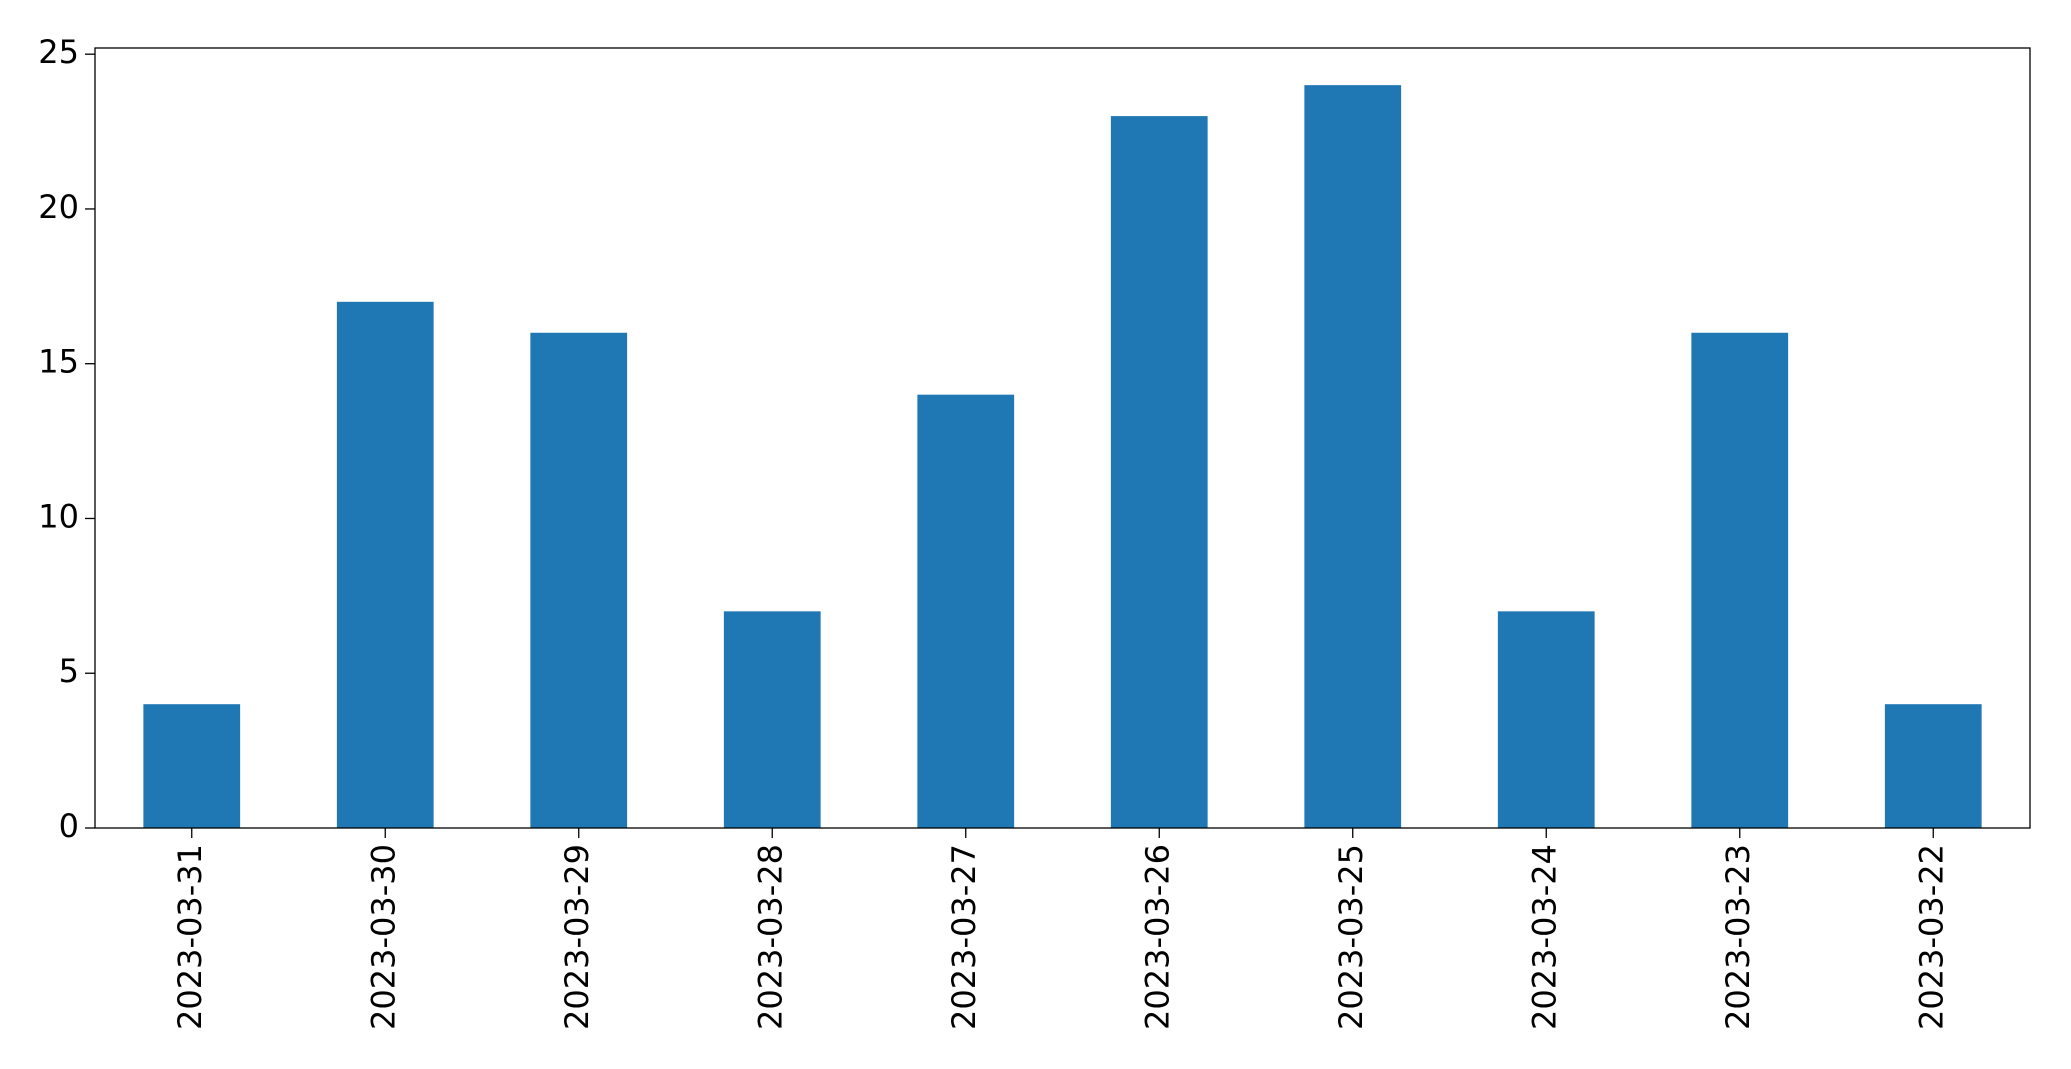 The height and width of the screenshot is (1069, 2071). Describe the element at coordinates (190, 937) in the screenshot. I see `x-tick-label: 2023-03-31` at that location.